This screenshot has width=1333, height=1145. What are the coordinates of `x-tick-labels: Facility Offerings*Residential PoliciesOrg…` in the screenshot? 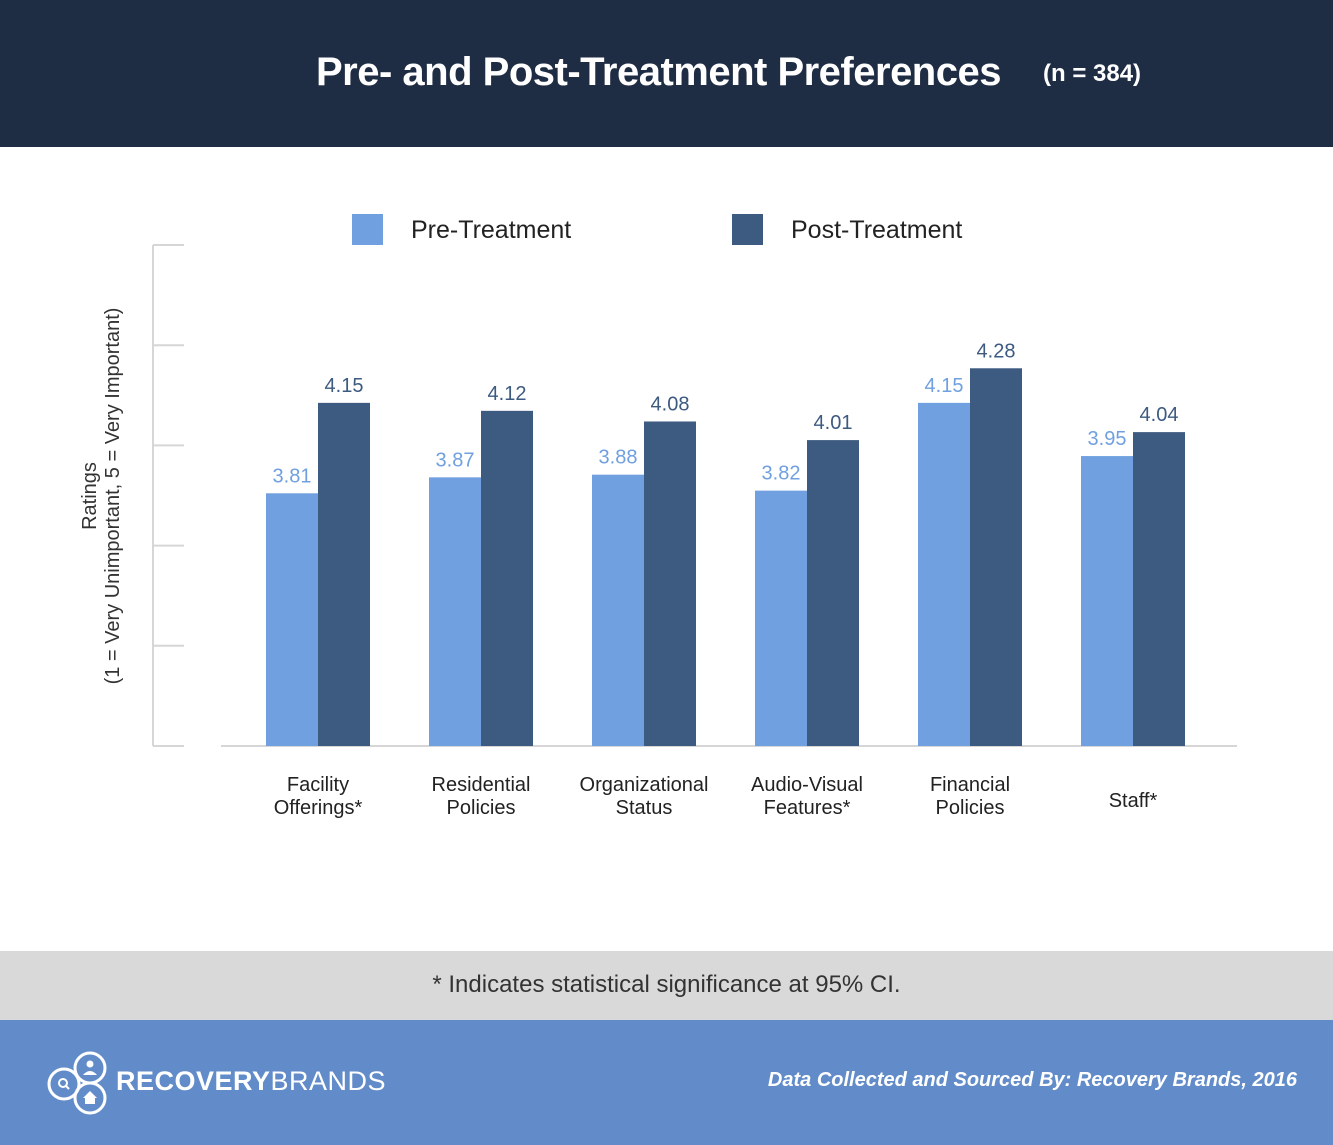 It's located at (716, 796).